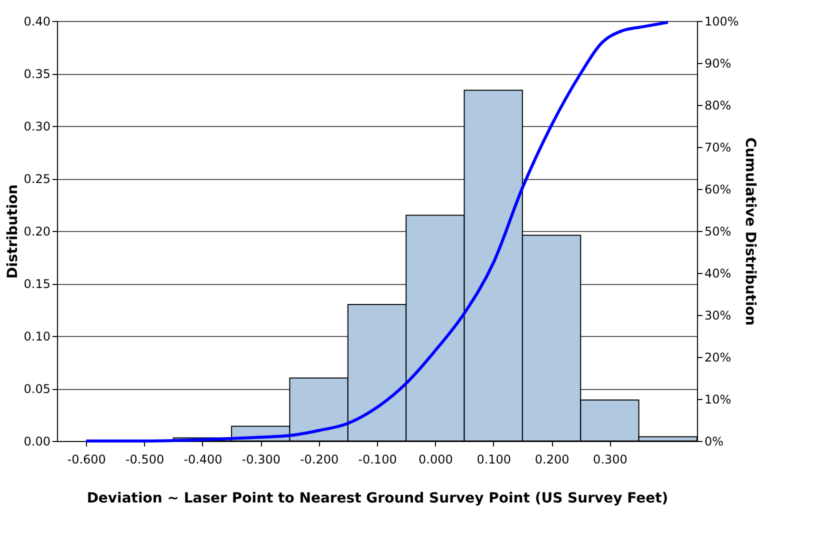 The height and width of the screenshot is (550, 830). Describe the element at coordinates (144, 459) in the screenshot. I see `x-tick-label: -0.500` at that location.